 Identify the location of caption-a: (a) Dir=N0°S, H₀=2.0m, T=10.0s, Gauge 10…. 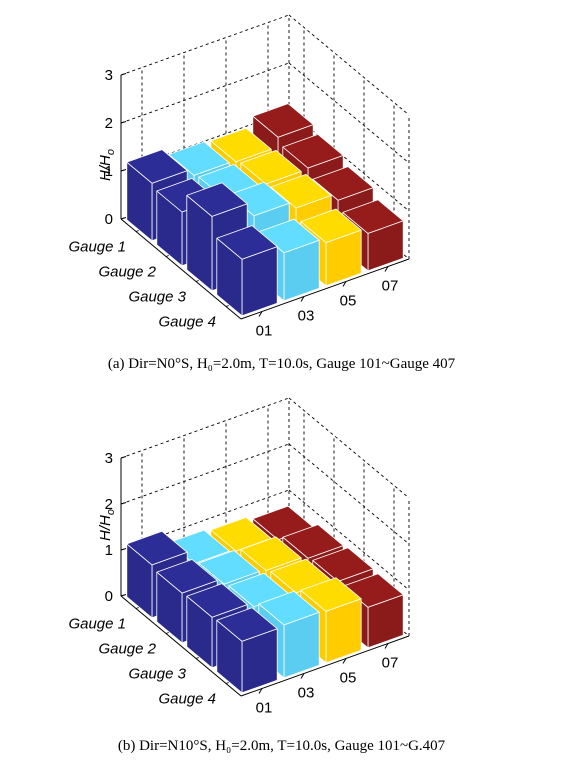
(281, 364).